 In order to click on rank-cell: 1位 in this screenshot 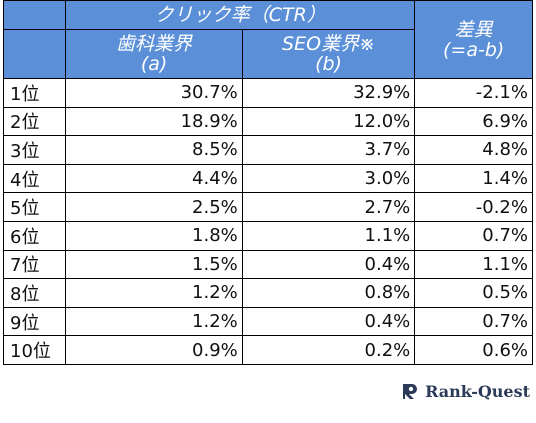, I will do `click(34, 93)`.